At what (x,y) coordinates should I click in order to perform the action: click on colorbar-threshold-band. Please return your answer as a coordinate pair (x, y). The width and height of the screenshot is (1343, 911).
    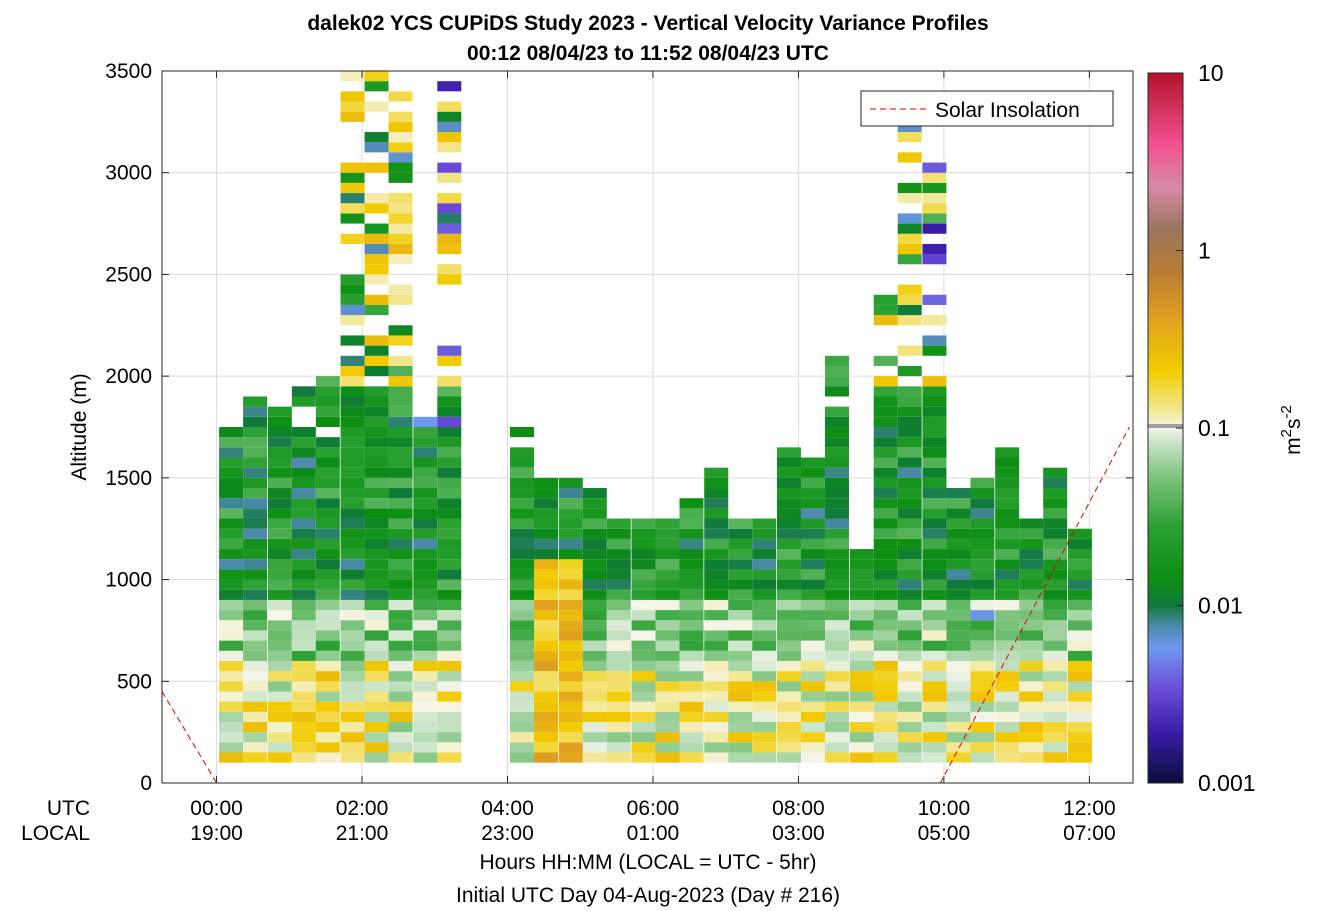
    Looking at the image, I should click on (1165, 426).